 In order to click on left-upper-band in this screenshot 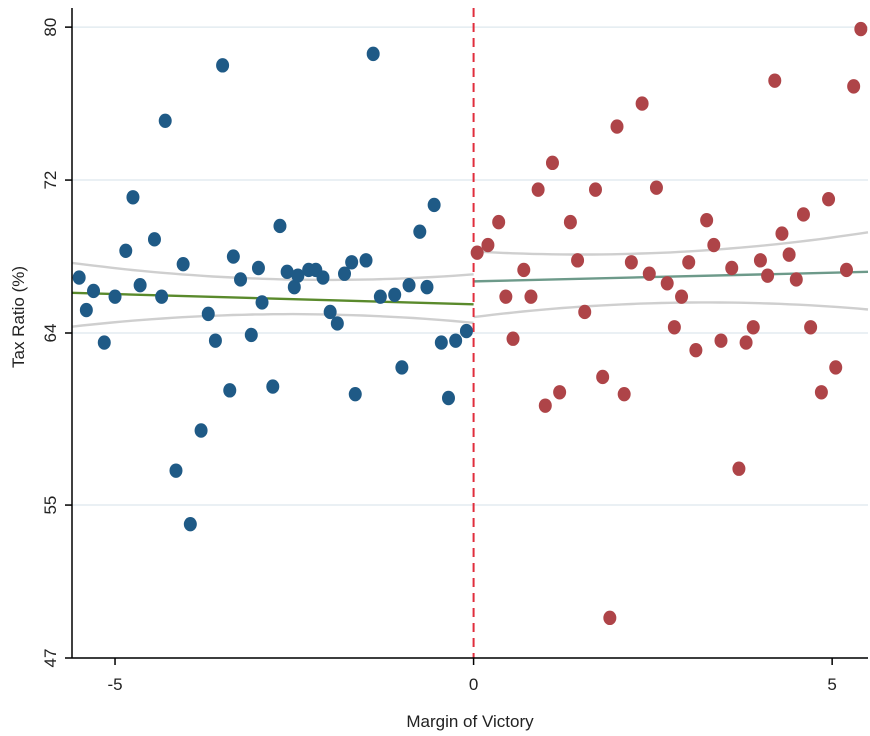, I will do `click(272, 271)`.